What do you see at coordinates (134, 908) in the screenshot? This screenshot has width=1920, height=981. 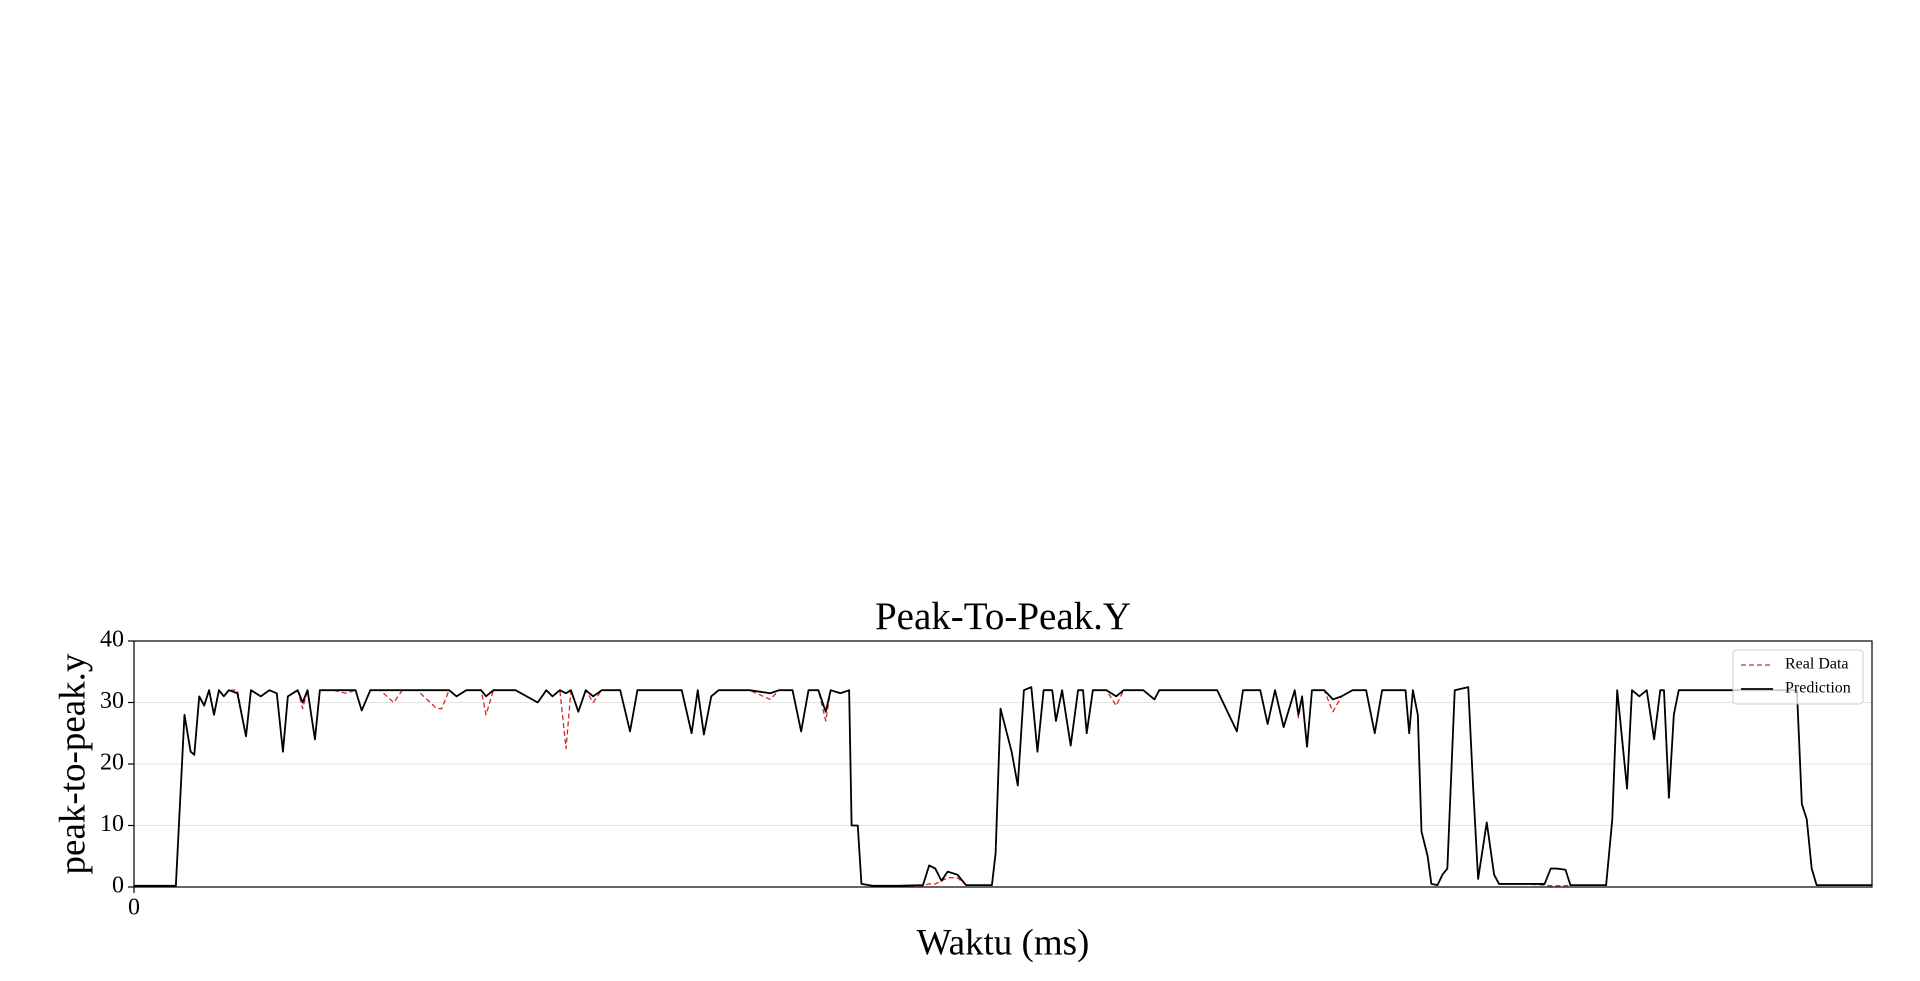 I see `x-tick-label: 0` at bounding box center [134, 908].